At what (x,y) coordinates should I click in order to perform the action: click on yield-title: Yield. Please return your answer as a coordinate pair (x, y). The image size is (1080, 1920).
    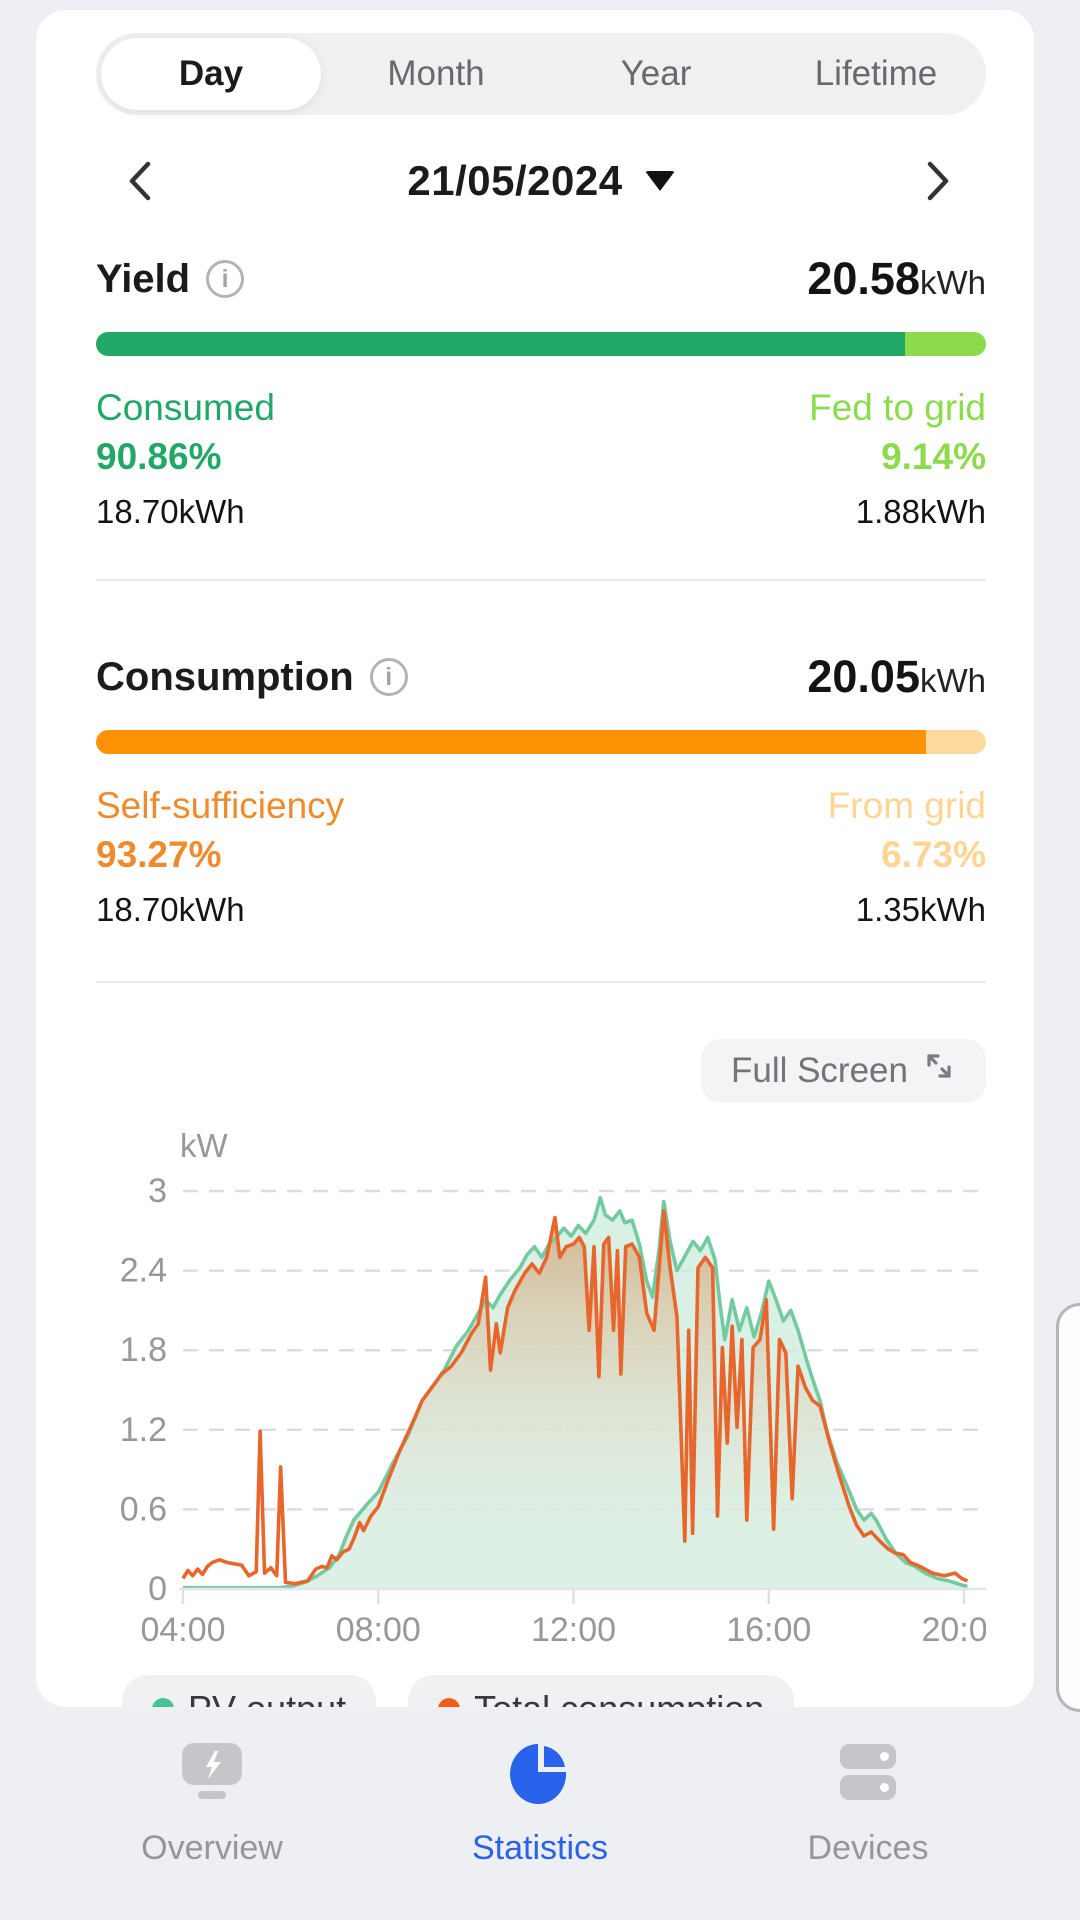
    Looking at the image, I should click on (143, 278).